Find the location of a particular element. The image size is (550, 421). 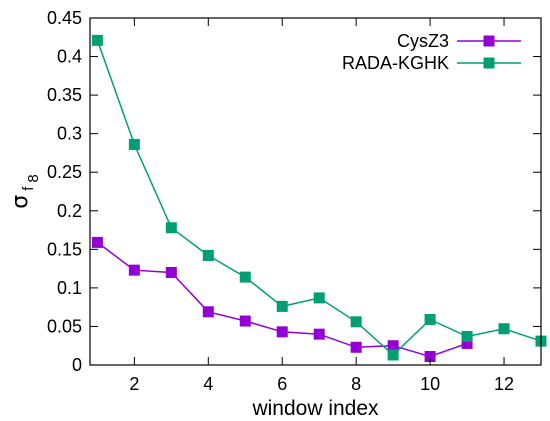

x-tick-label: 8 is located at coordinates (356, 384).